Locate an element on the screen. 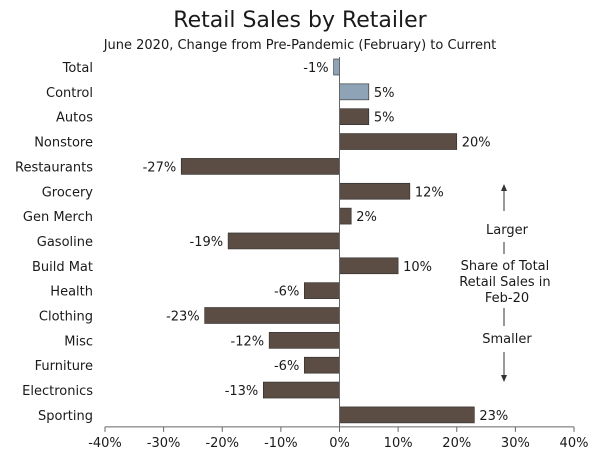  x-tick-label: -20% is located at coordinates (222, 443).